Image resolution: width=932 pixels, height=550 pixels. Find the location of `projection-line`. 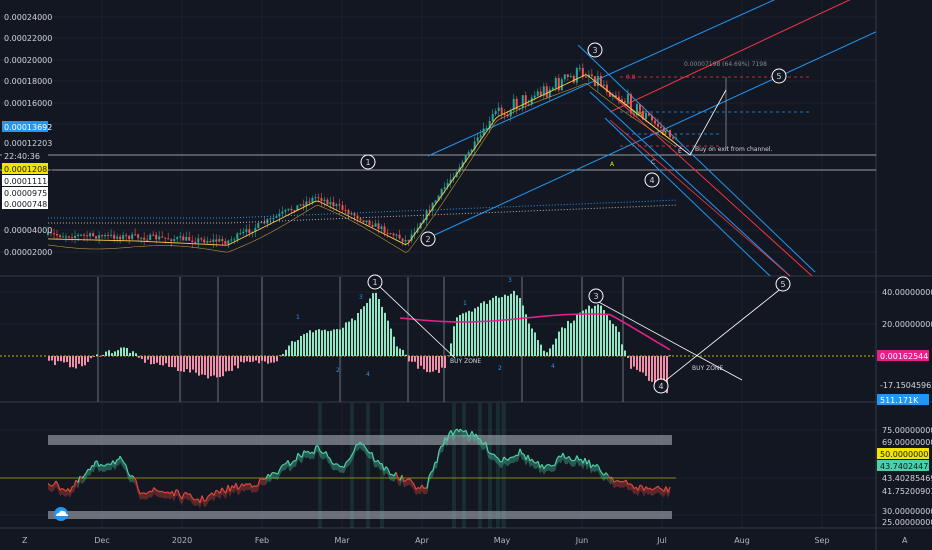

projection-line is located at coordinates (721, 336).